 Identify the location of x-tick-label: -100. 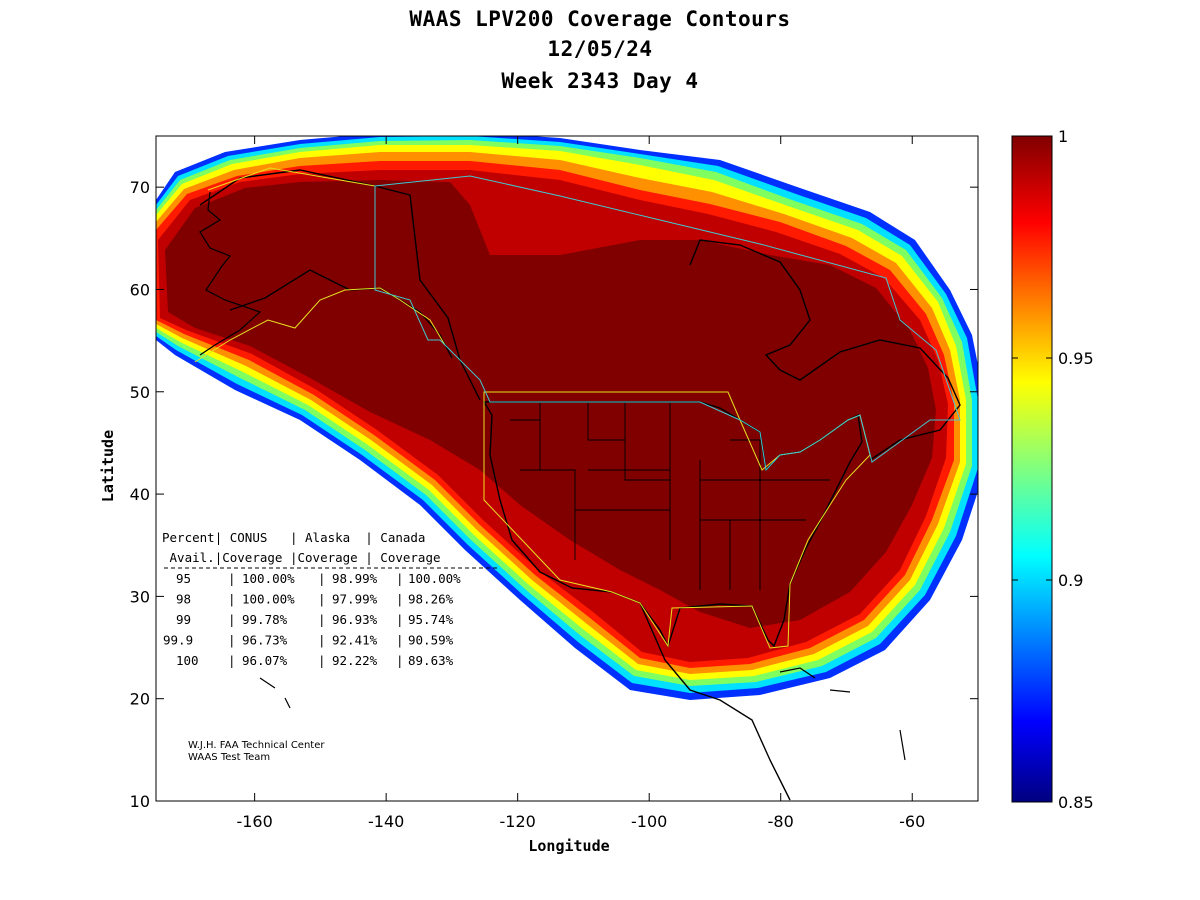
(649, 821).